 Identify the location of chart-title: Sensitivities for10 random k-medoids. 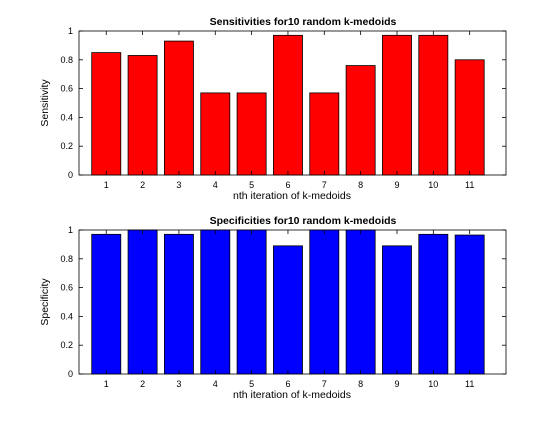
(303, 22).